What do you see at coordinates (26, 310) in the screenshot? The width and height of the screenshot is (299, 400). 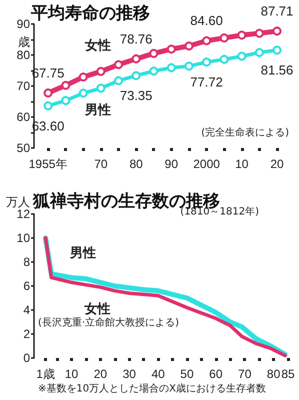 I see `y-tick-label: 4` at bounding box center [26, 310].